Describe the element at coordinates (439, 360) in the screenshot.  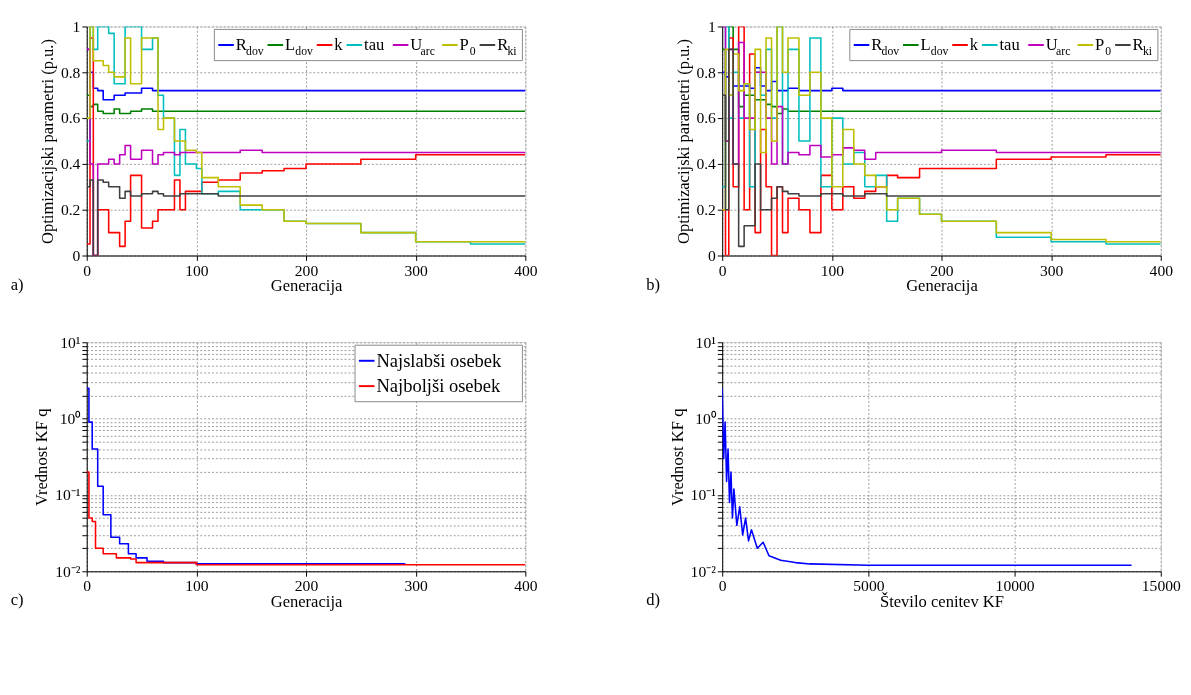
I see `legend-label: Najslabši osebek` at that location.